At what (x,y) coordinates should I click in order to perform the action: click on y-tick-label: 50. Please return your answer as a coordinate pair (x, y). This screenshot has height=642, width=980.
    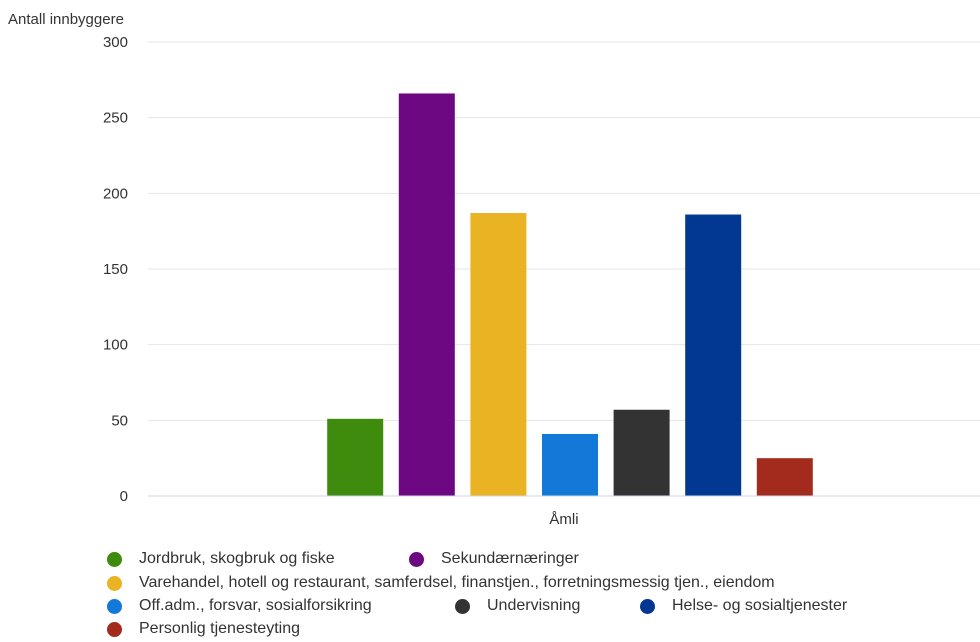
    Looking at the image, I should click on (119, 420).